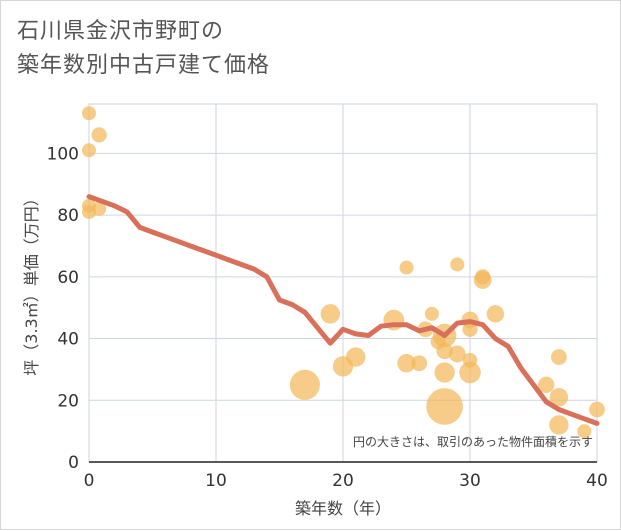 The height and width of the screenshot is (531, 621). I want to click on x-tick-label: 0, so click(89, 481).